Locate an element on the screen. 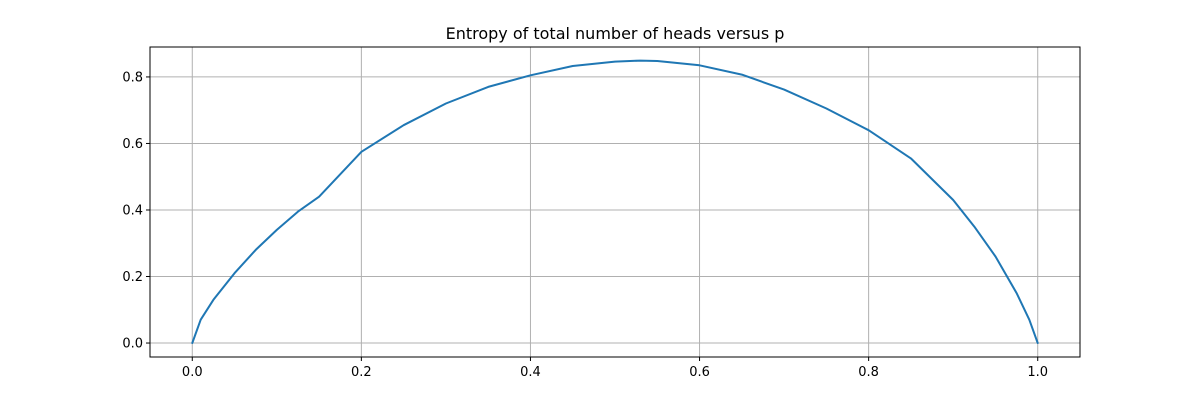  x-tick-label: 0.4 is located at coordinates (530, 372).